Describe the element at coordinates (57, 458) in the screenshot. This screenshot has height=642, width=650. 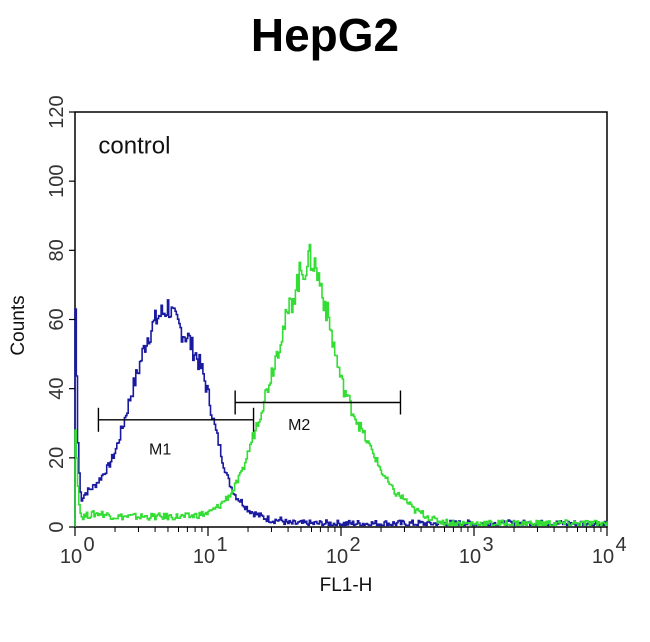
I see `y-tick-label-1: 20` at that location.